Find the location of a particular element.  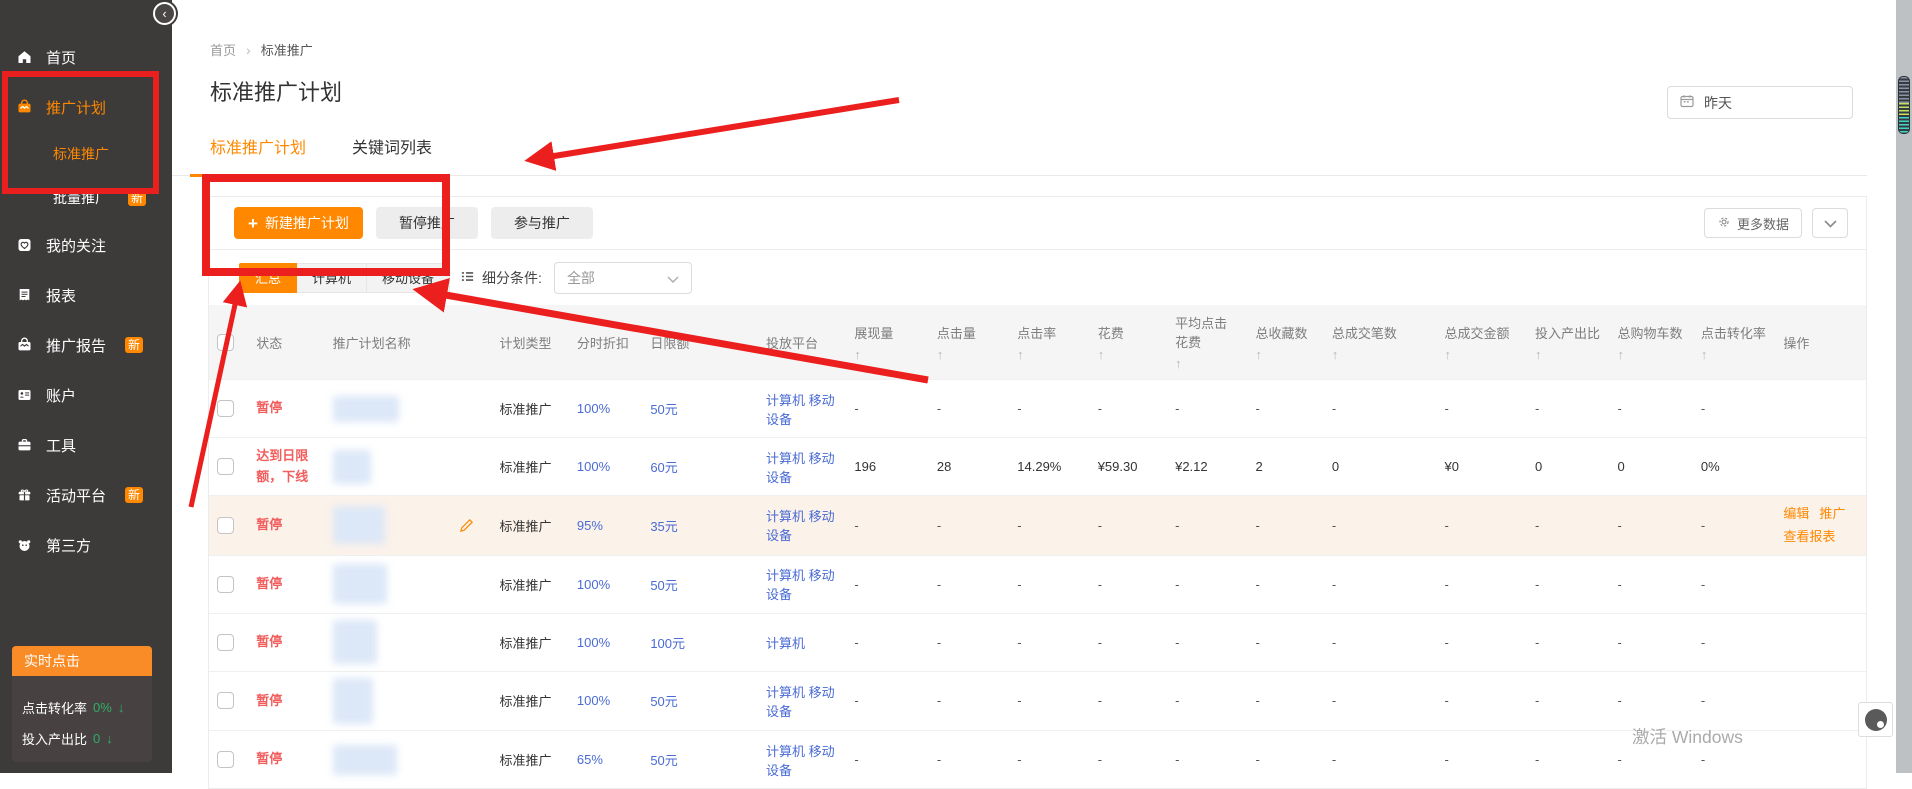

segment-condition-select: 全部 is located at coordinates (622, 277).